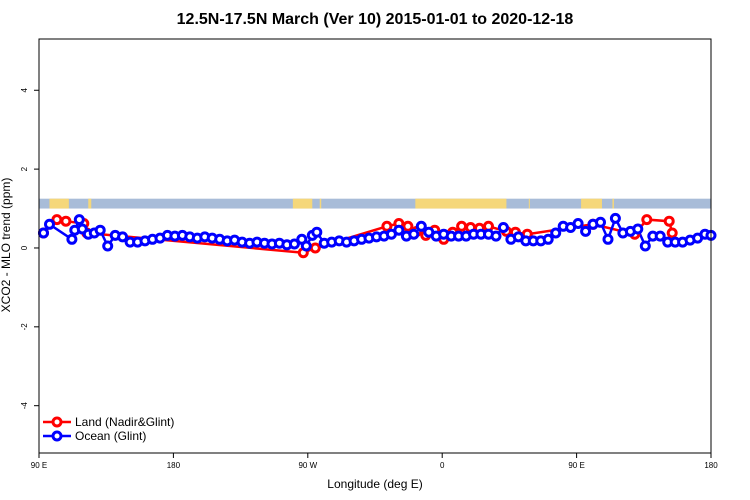 The width and height of the screenshot is (750, 500). I want to click on y-tick-label: -2, so click(24, 327).